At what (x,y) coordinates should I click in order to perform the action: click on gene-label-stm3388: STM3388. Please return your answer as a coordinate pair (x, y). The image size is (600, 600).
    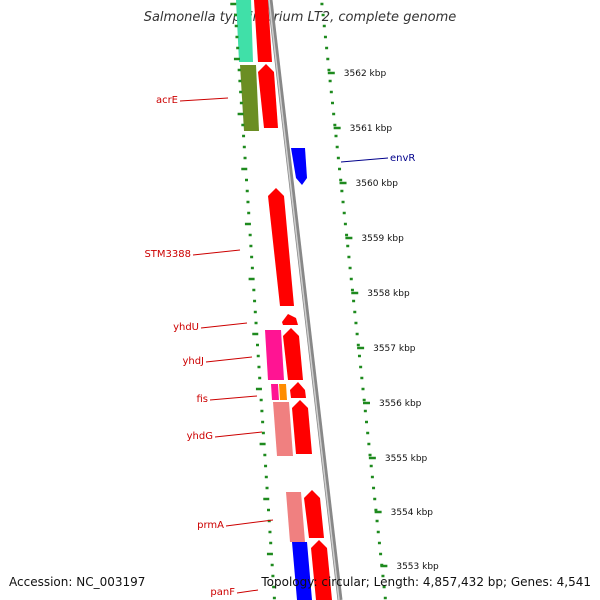
    Looking at the image, I should click on (167, 254).